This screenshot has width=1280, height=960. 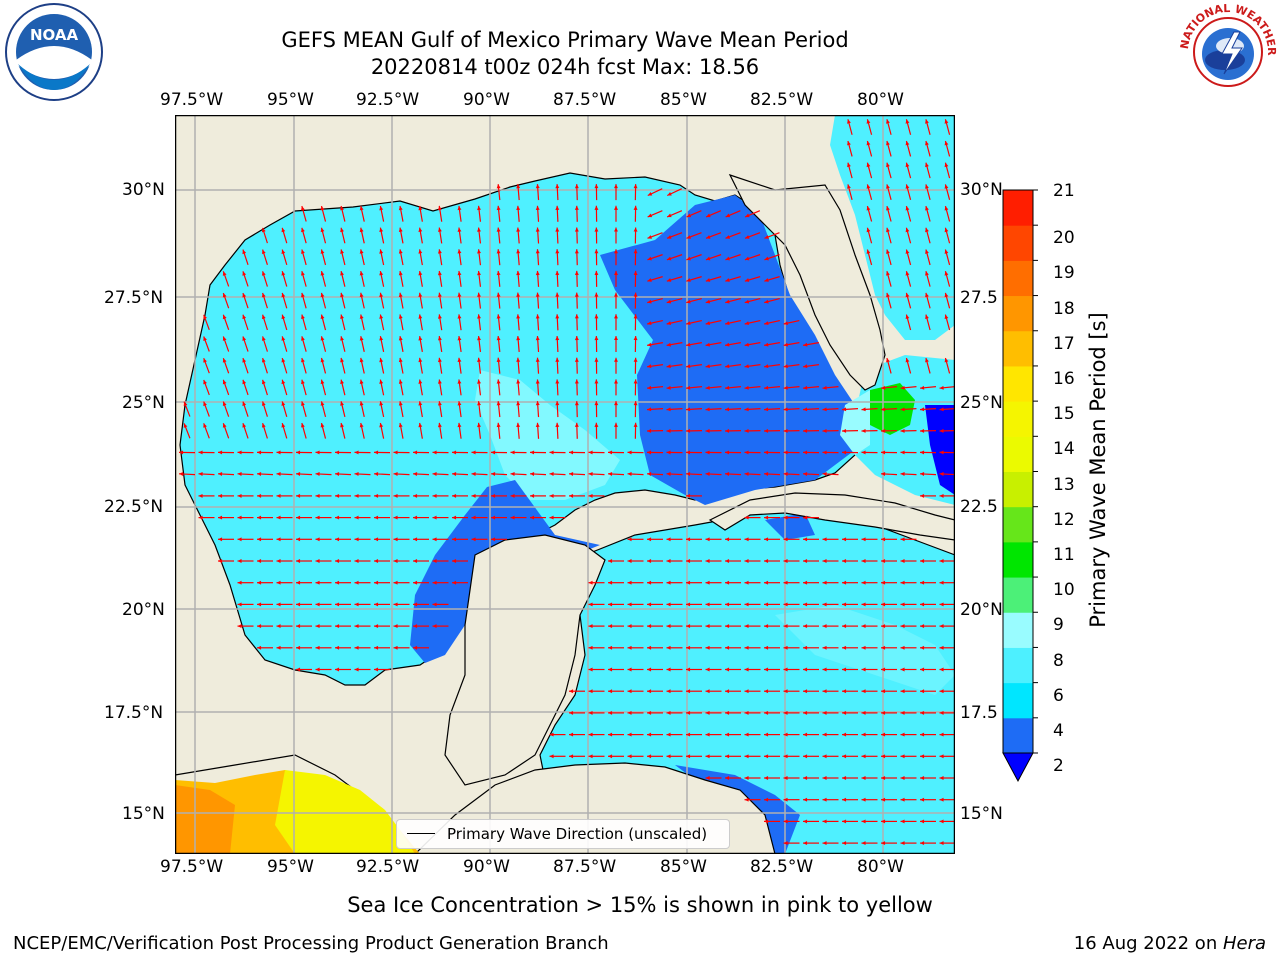 What do you see at coordinates (1064, 590) in the screenshot?
I see `colorbar-tick: 10` at bounding box center [1064, 590].